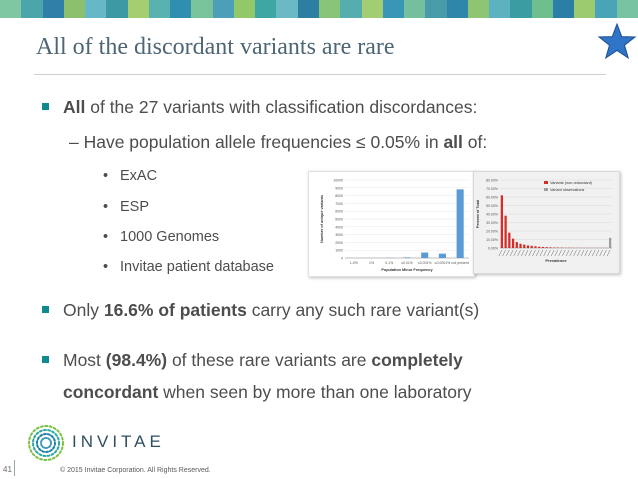 The width and height of the screenshot is (638, 479). What do you see at coordinates (339, 235) in the screenshot?
I see `y-tick-label: 3000` at bounding box center [339, 235].